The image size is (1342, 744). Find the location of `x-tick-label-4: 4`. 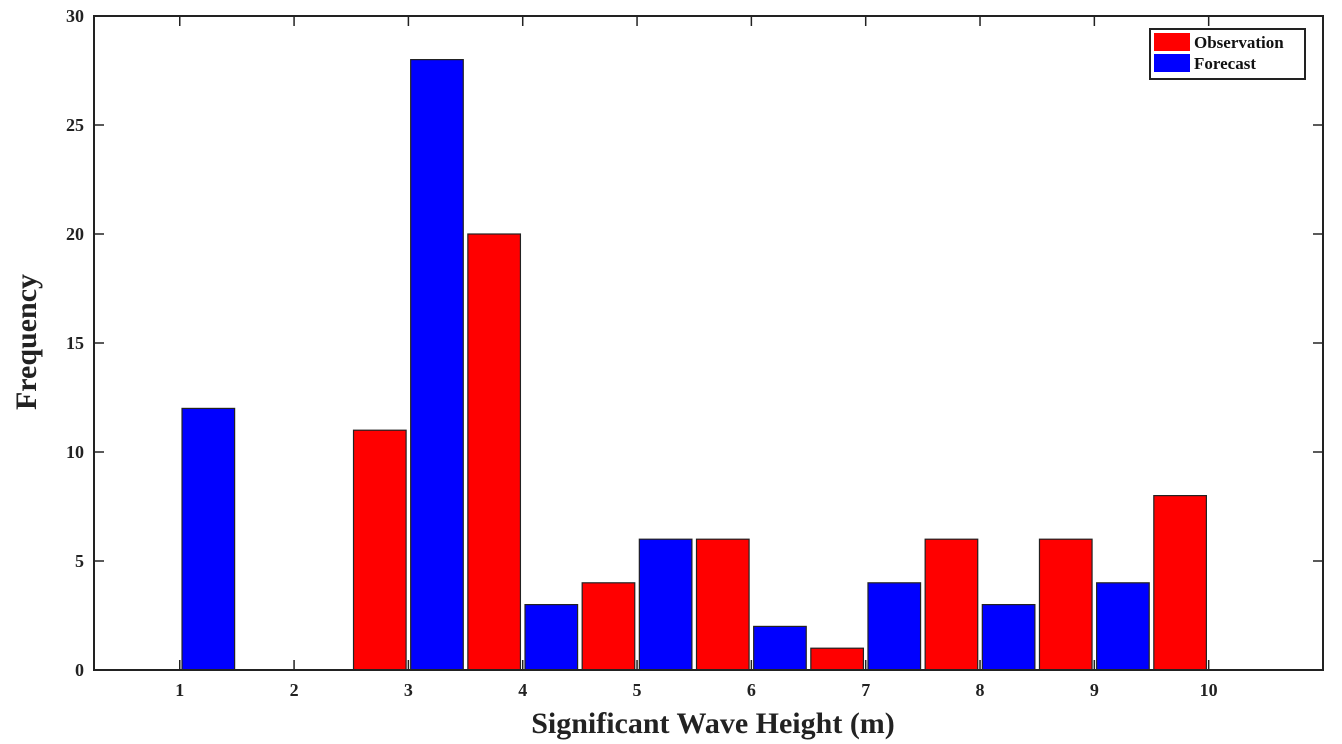

x-tick-label-4: 4 is located at coordinates (522, 690).